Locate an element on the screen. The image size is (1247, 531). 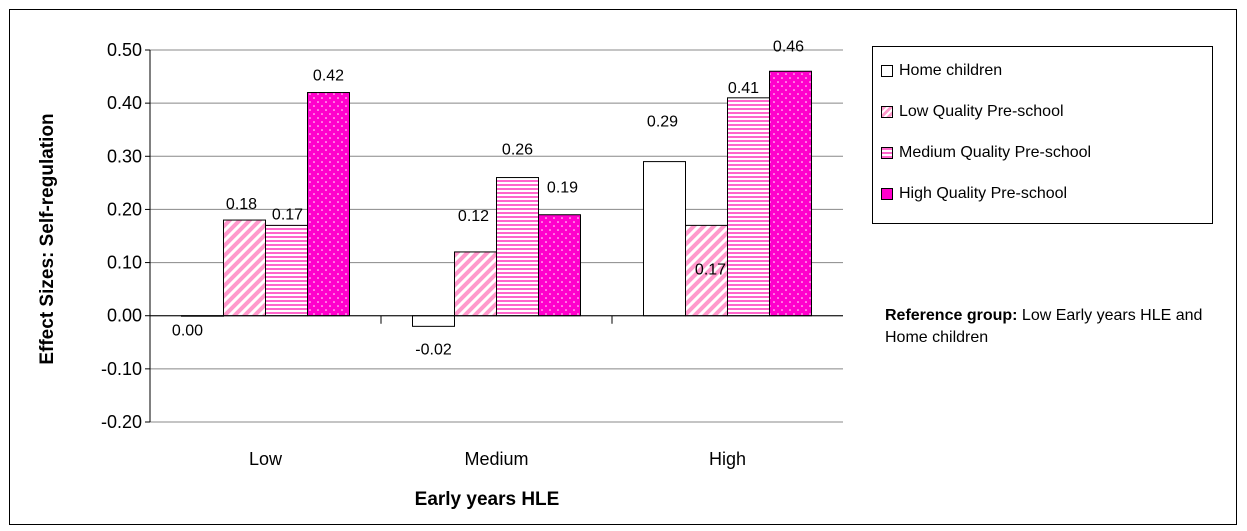
data-label: 0.46 is located at coordinates (788, 46).